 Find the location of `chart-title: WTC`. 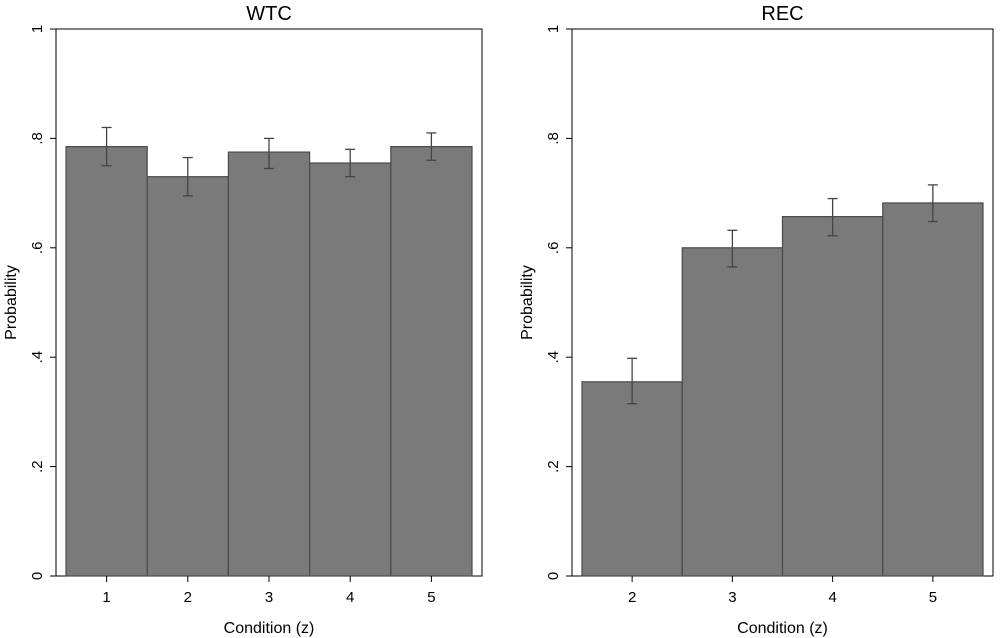

chart-title: WTC is located at coordinates (269, 14).